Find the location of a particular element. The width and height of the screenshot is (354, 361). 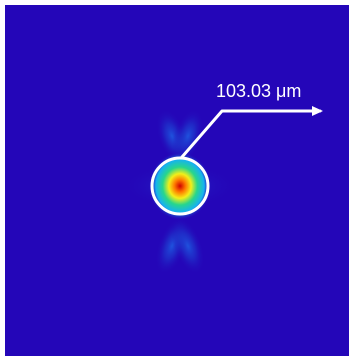

beam-spot is located at coordinates (180, 186).